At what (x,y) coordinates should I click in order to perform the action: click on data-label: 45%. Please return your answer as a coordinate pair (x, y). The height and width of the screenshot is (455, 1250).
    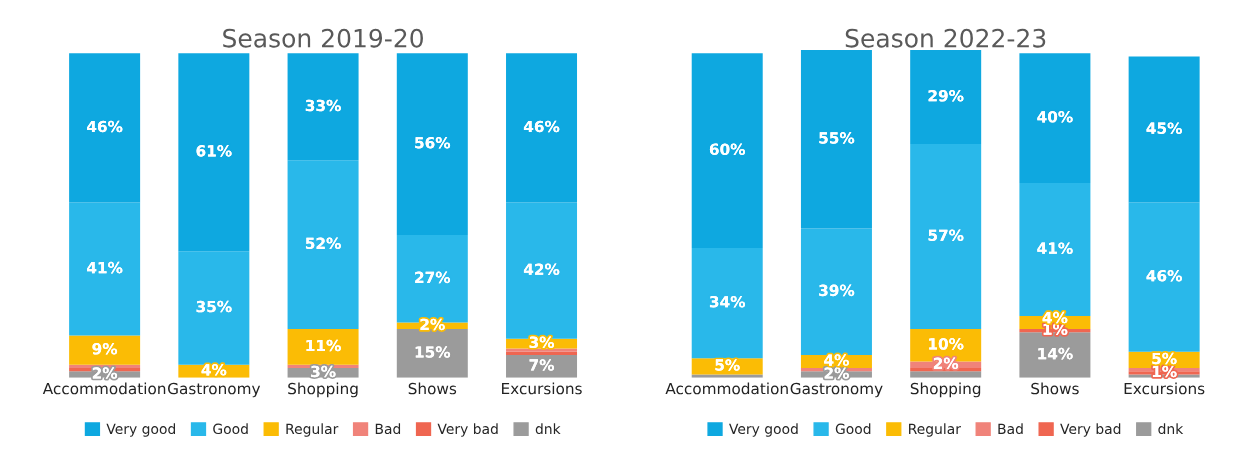
    Looking at the image, I should click on (1164, 128).